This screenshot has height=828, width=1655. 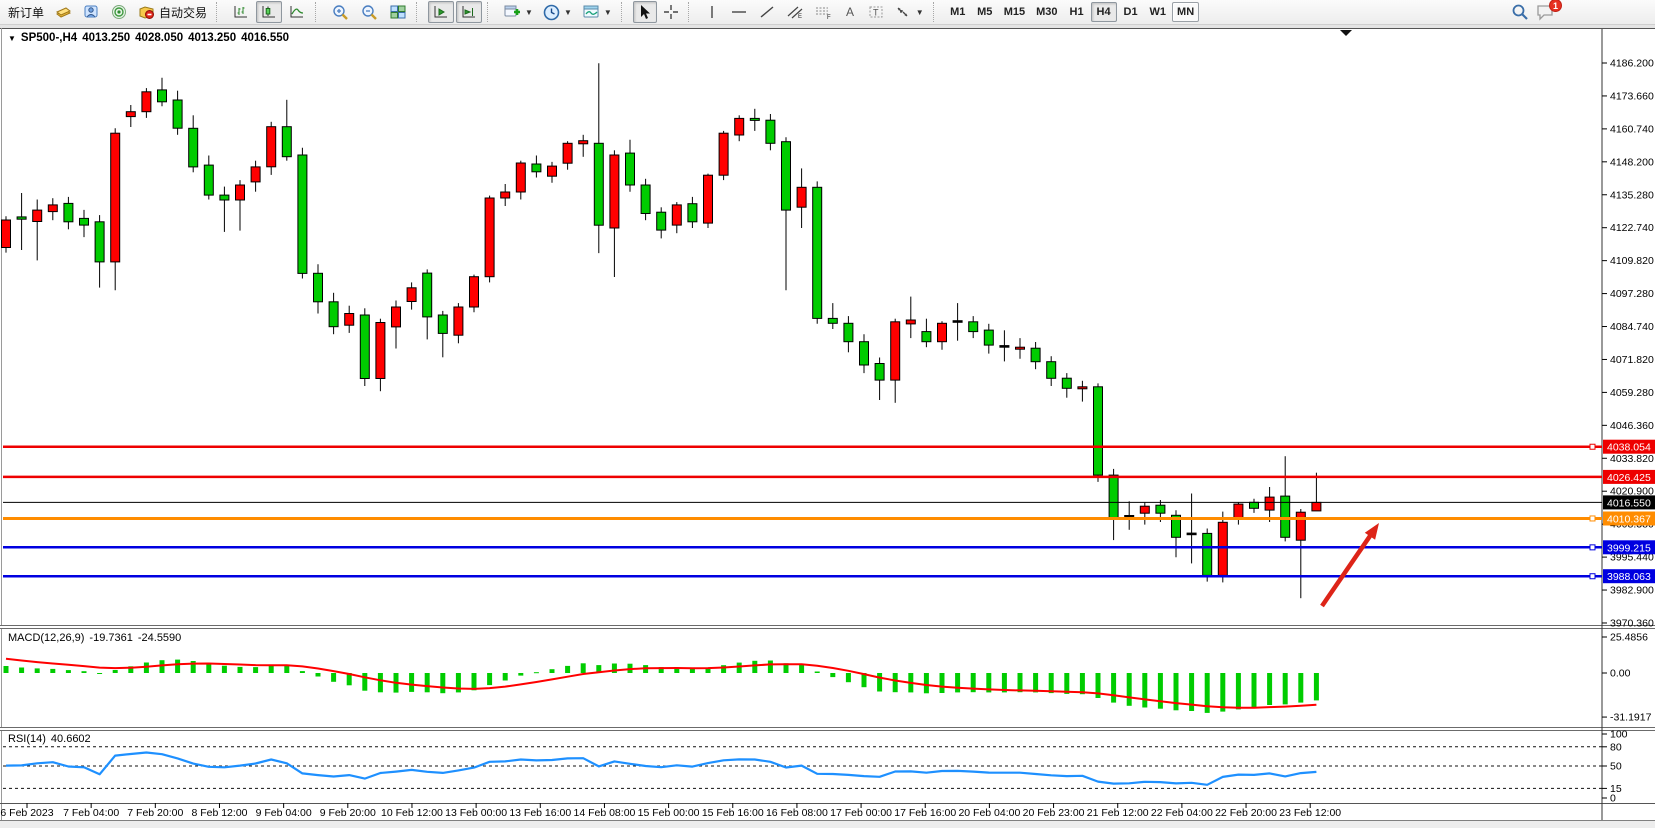 I want to click on market-watch-button, so click(x=63, y=12).